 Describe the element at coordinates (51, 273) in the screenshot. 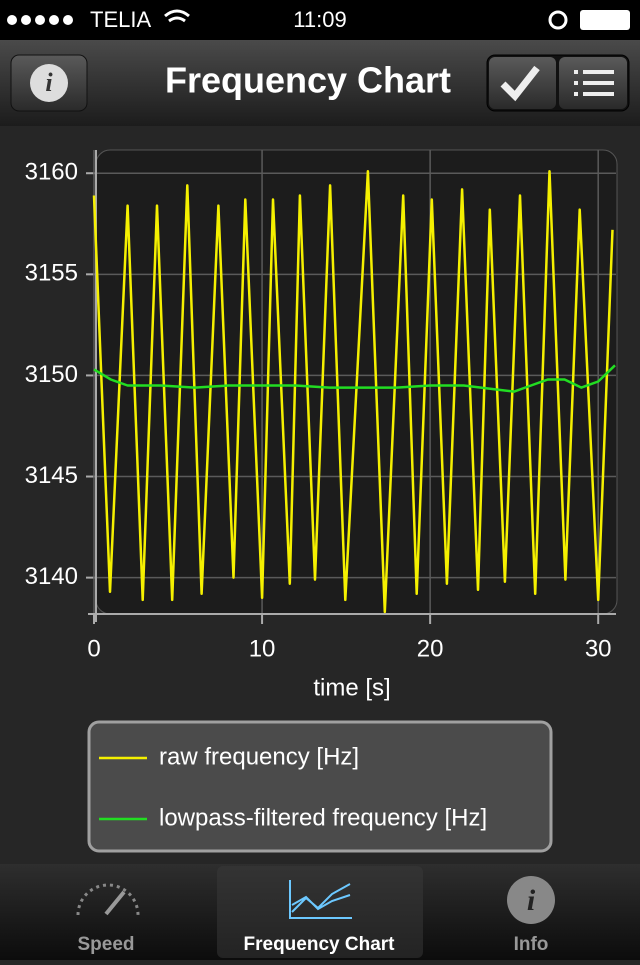

I see `y-tick-label: 3155` at that location.